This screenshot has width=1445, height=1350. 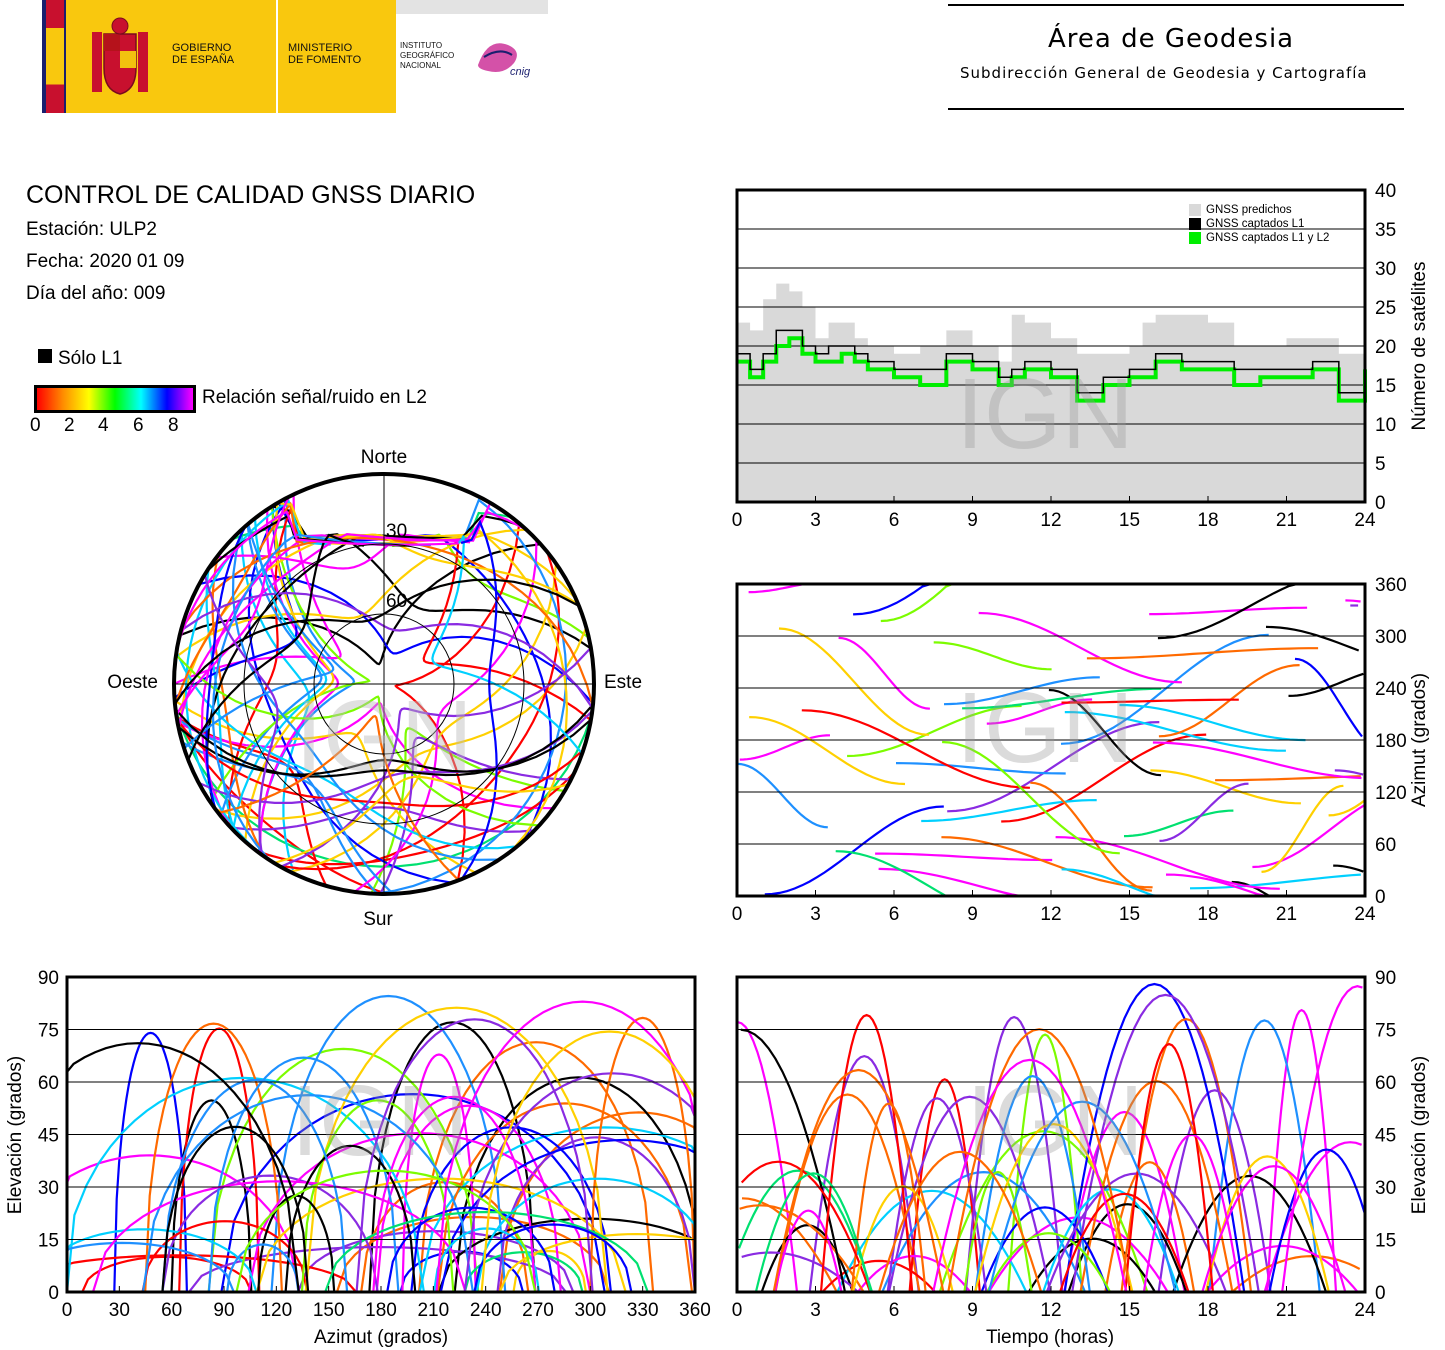 What do you see at coordinates (1129, 519) in the screenshot?
I see `sat-xtick: 15` at bounding box center [1129, 519].